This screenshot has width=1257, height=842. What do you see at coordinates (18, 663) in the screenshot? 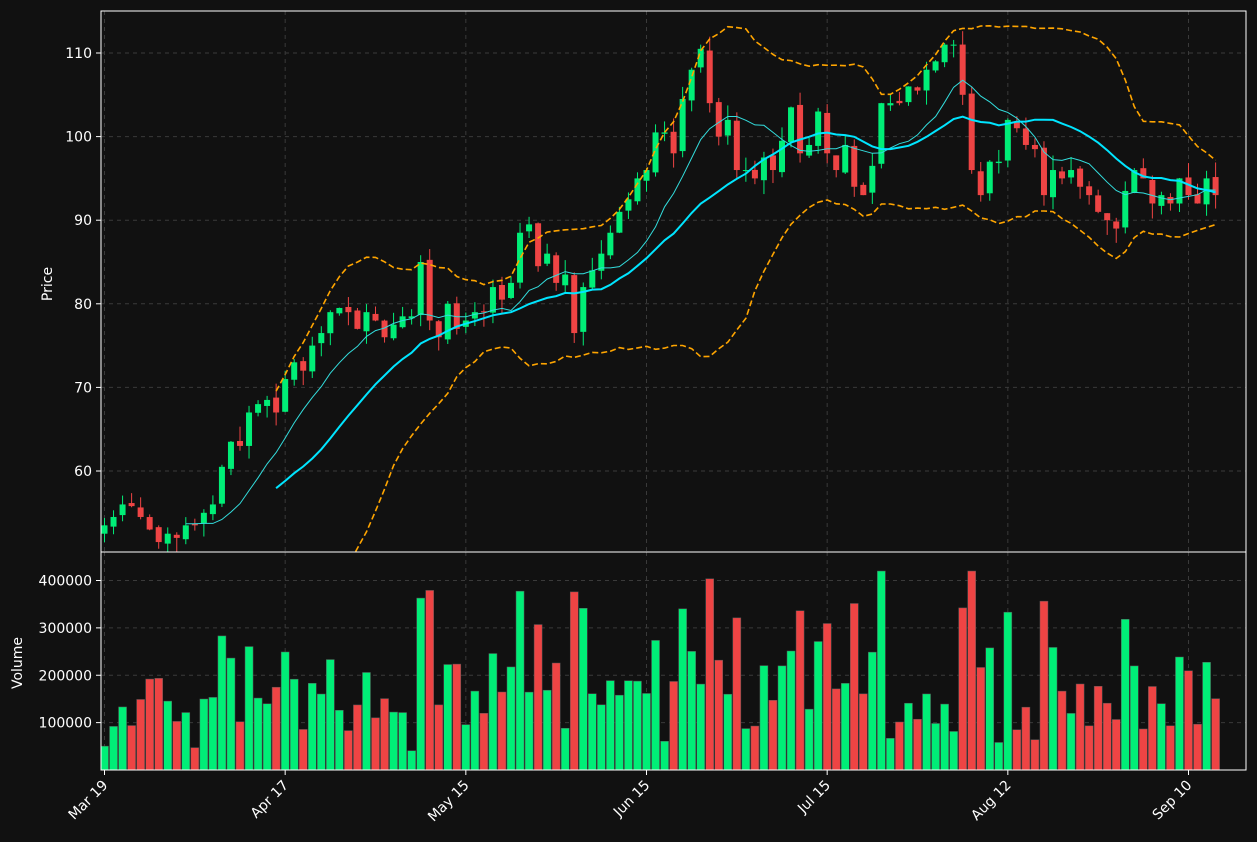
I see `volume-axis-label: Volume` at bounding box center [18, 663].